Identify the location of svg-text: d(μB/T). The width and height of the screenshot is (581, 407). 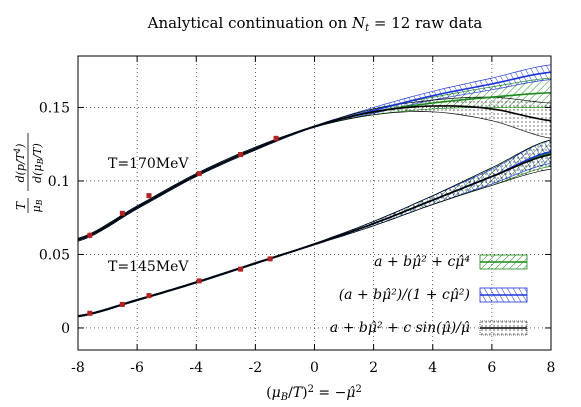
(38, 163).